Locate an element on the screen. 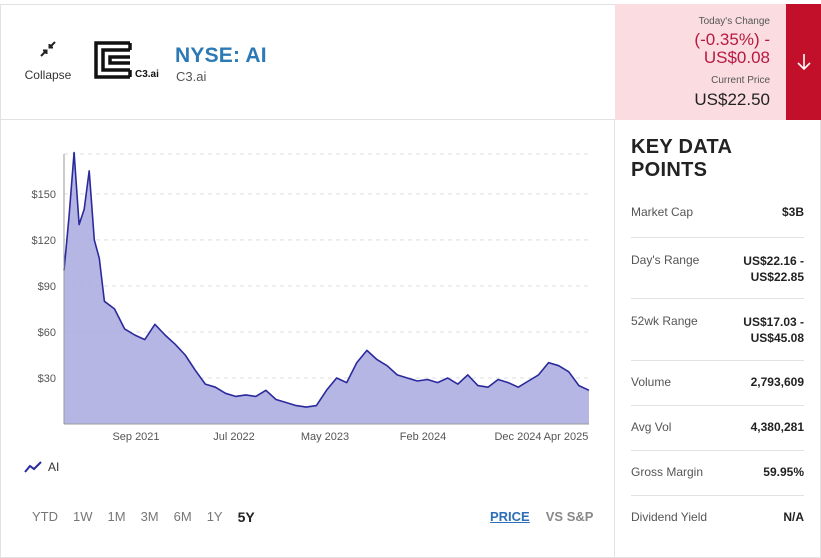  ticker-symbol: NYSE: AI is located at coordinates (221, 55).